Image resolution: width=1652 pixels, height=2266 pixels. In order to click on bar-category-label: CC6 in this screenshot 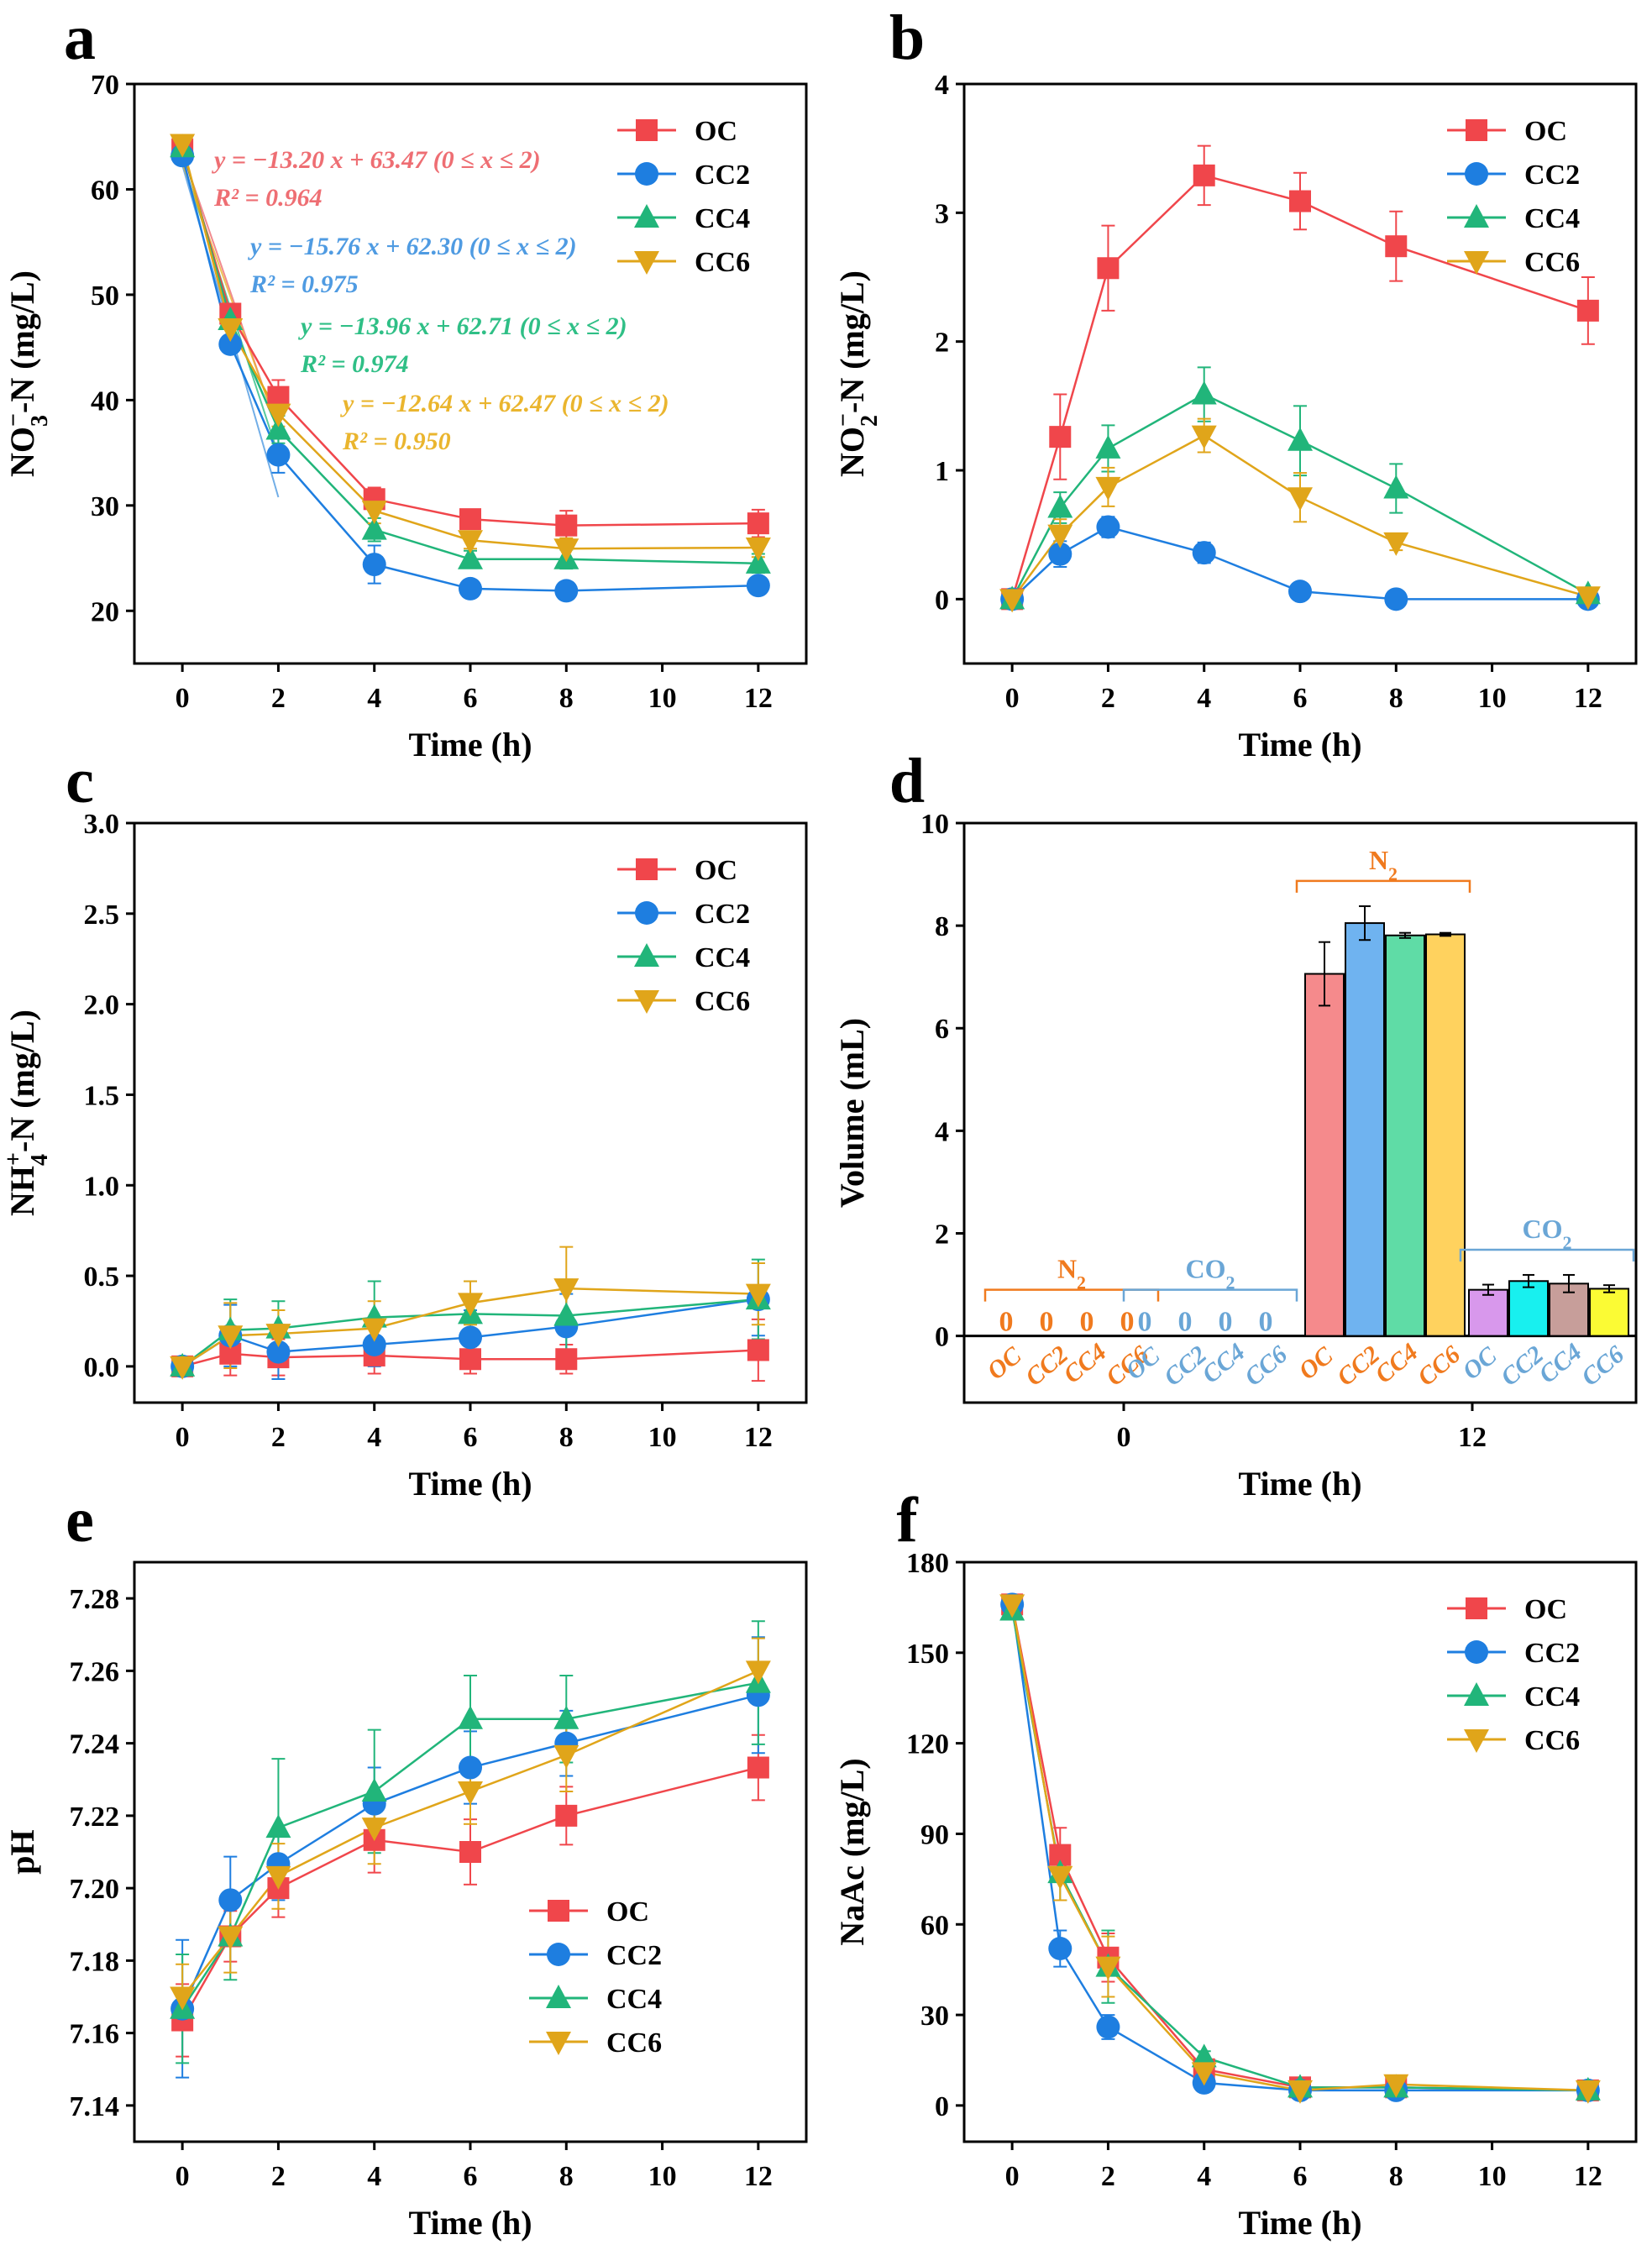, I will do `click(1266, 1366)`.